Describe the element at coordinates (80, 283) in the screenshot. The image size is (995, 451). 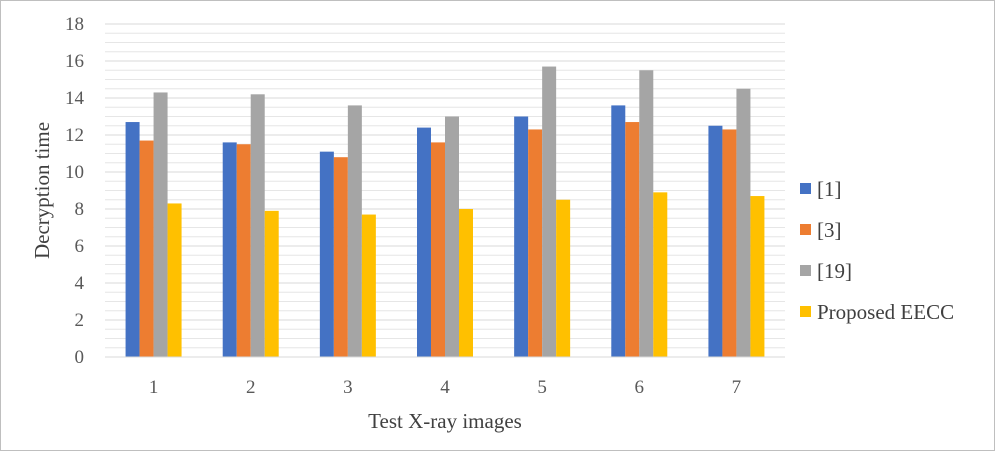
I see `y-tick-label: 4` at that location.